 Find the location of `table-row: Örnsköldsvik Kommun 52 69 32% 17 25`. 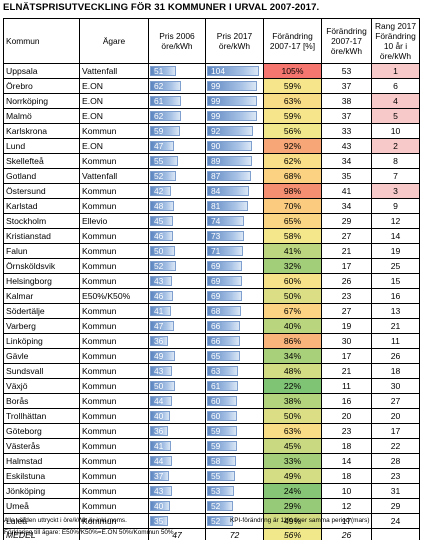

table-row: Örnsköldsvik Kommun 52 69 32% 17 25 is located at coordinates (211, 266).